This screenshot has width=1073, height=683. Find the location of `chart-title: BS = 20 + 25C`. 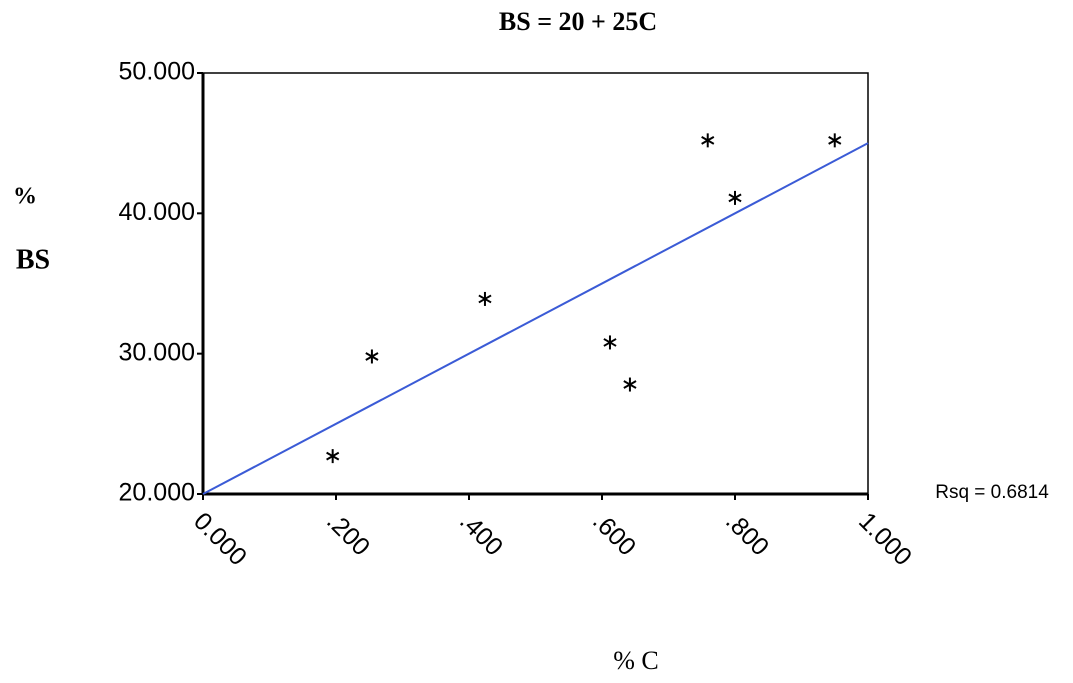

chart-title: BS = 20 + 25C is located at coordinates (578, 21).